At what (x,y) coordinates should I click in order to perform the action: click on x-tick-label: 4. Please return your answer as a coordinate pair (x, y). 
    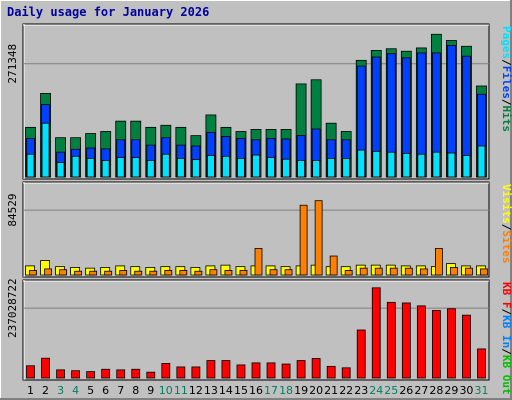
    Looking at the image, I should click on (75, 390).